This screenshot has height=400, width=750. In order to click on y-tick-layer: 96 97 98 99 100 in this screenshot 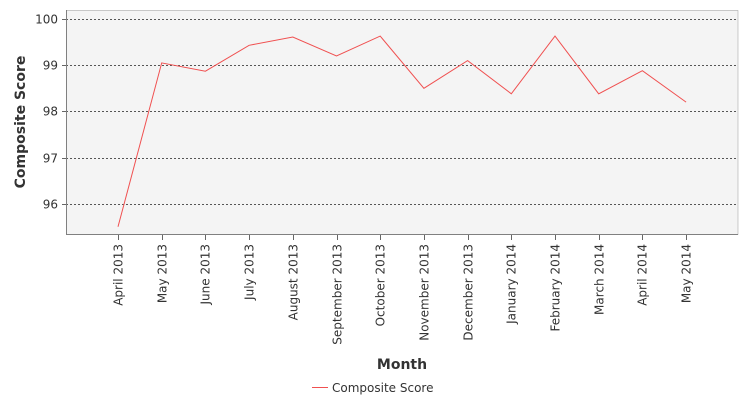, I will do `click(50, 112)`.